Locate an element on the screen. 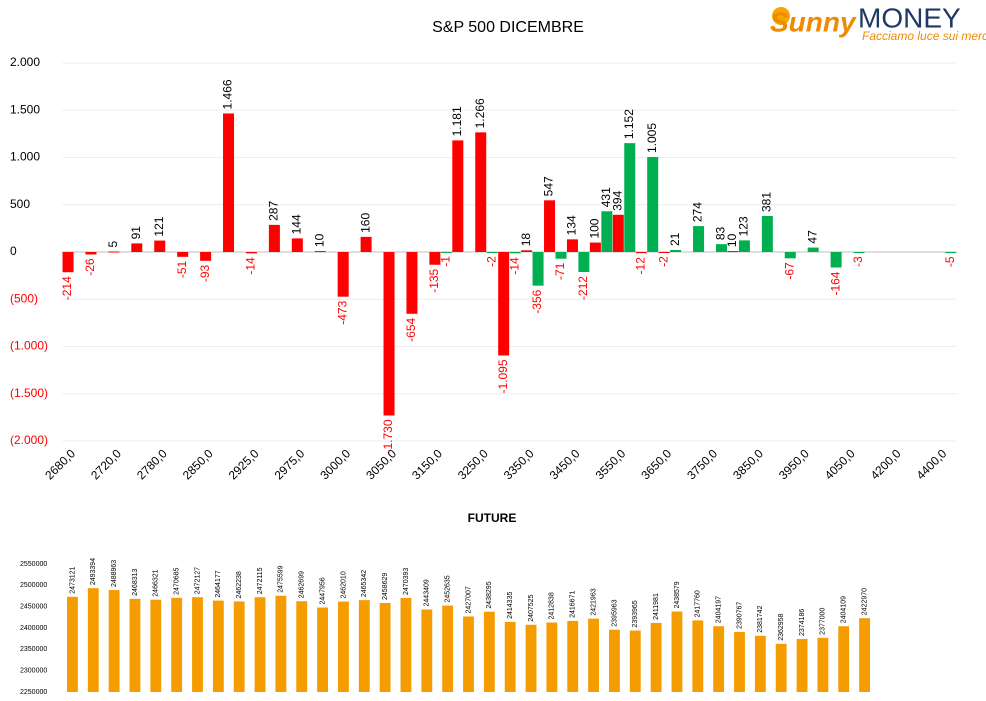 The image size is (986, 701). data-label: 2438579 is located at coordinates (677, 594).